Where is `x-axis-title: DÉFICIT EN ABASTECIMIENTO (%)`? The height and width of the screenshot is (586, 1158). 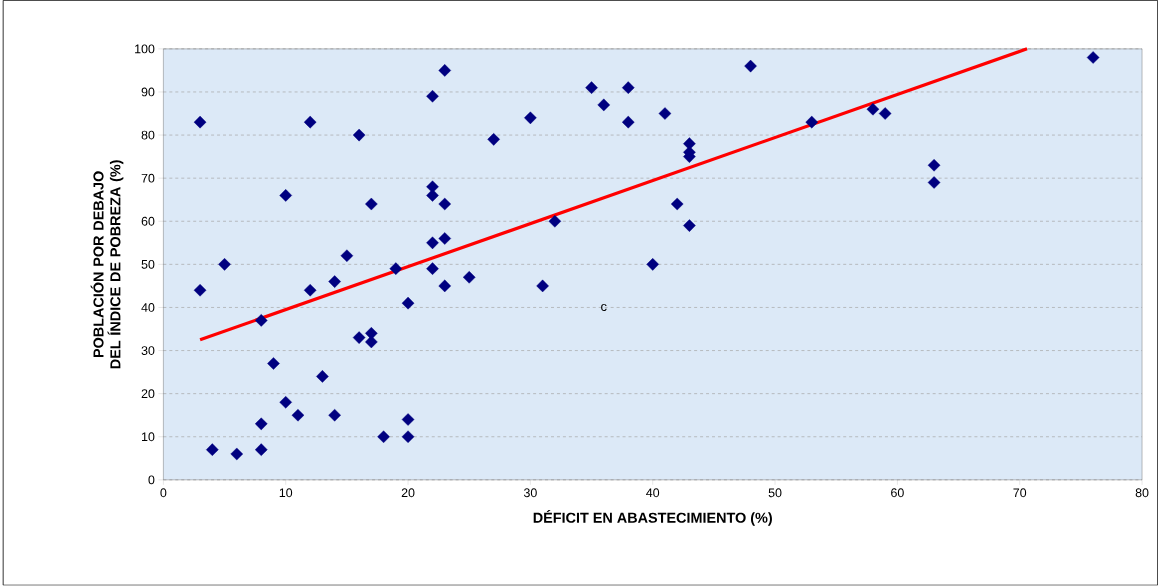 x-axis-title: DÉFICIT EN ABASTECIMIENTO (%) is located at coordinates (652, 518).